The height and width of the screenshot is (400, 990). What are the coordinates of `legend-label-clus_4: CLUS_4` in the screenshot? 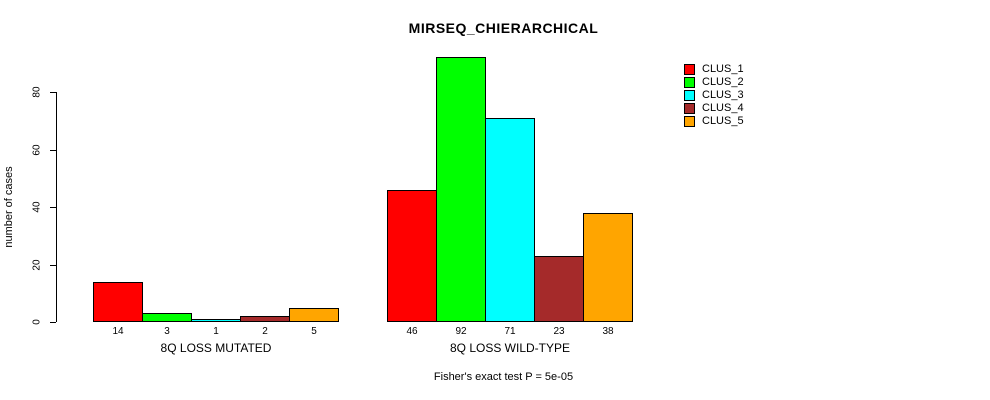 It's located at (723, 108).